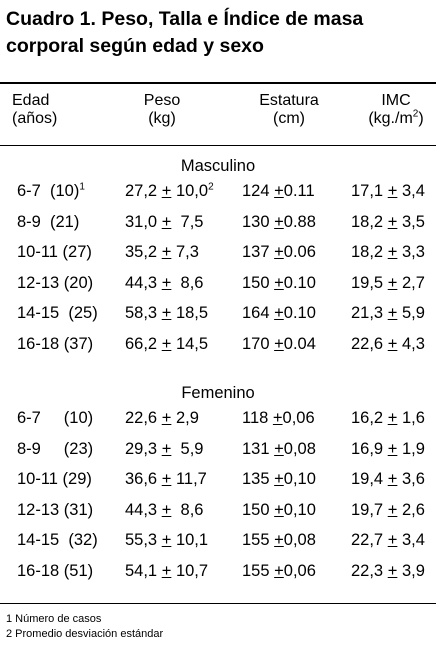  I want to click on cell-peso: 36,6 + 11,7, so click(166, 479).